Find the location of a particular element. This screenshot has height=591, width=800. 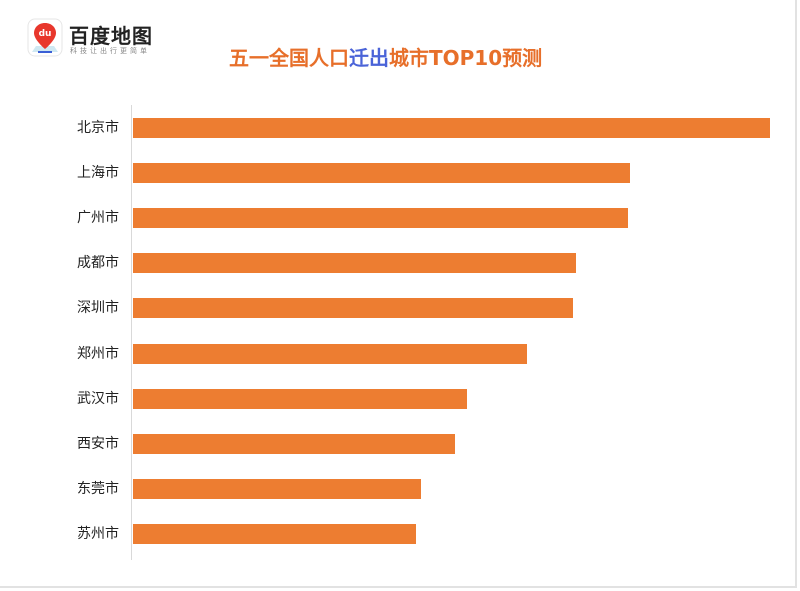

chart-title: 五一全国人口迁出城市TOP10预测 is located at coordinates (385, 56).